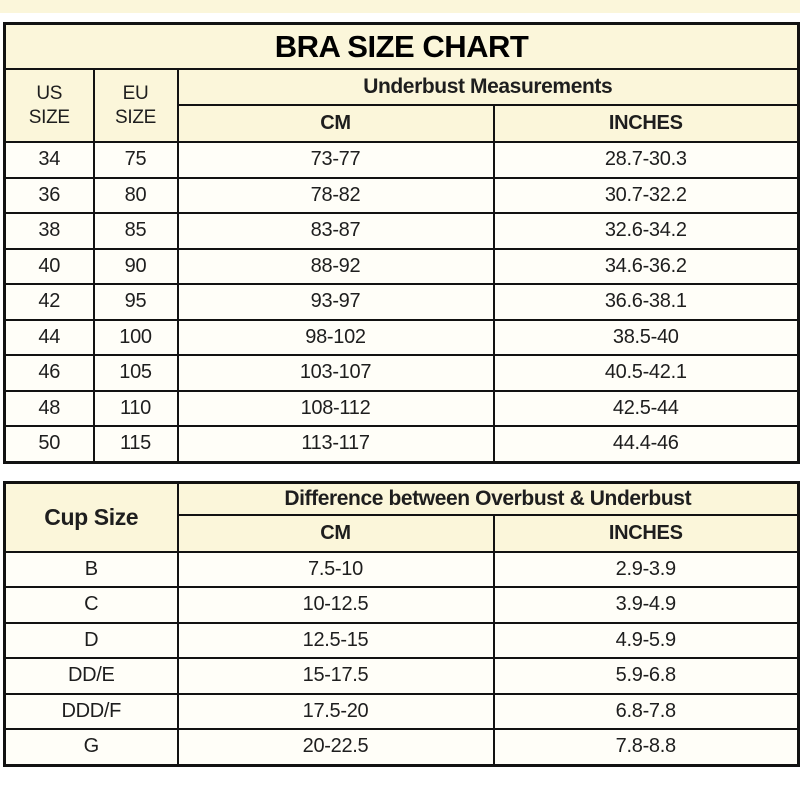  Describe the element at coordinates (335, 408) in the screenshot. I see `cm-range-cell: 108-112` at that location.